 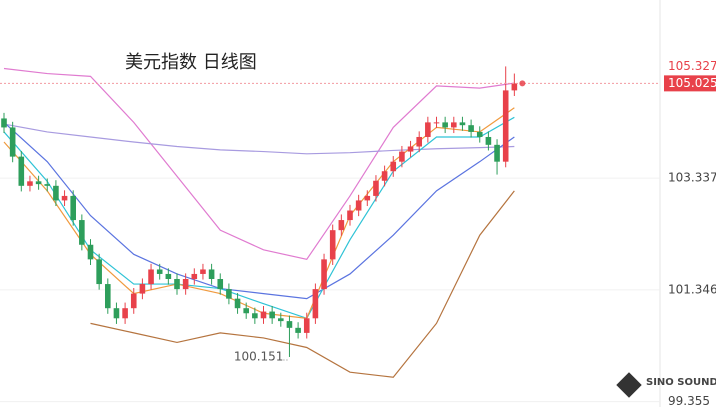 I want to click on y-tick-label: 103.337, so click(x=692, y=178).